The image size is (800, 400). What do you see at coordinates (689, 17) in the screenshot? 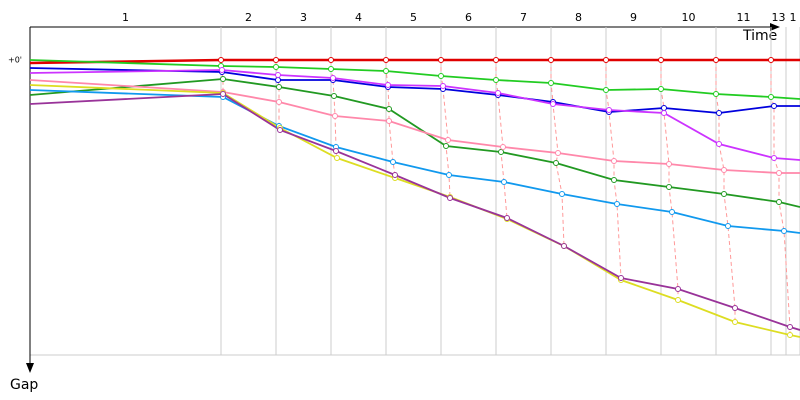
I see `lap-label: 10` at bounding box center [689, 17].